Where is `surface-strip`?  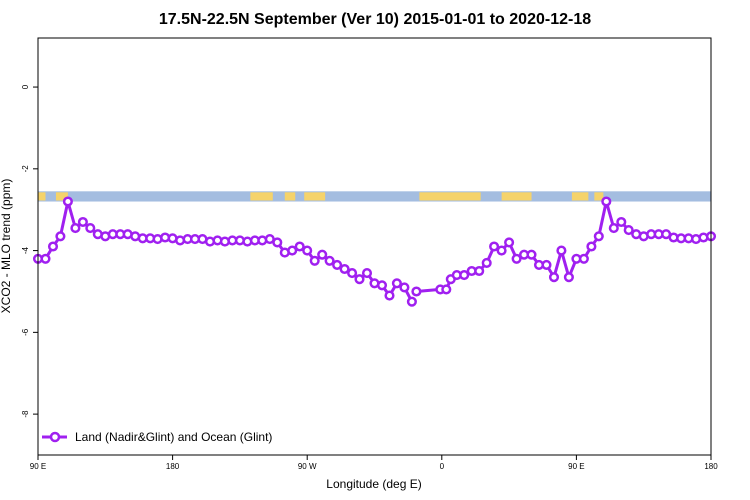 surface-strip is located at coordinates (374, 196).